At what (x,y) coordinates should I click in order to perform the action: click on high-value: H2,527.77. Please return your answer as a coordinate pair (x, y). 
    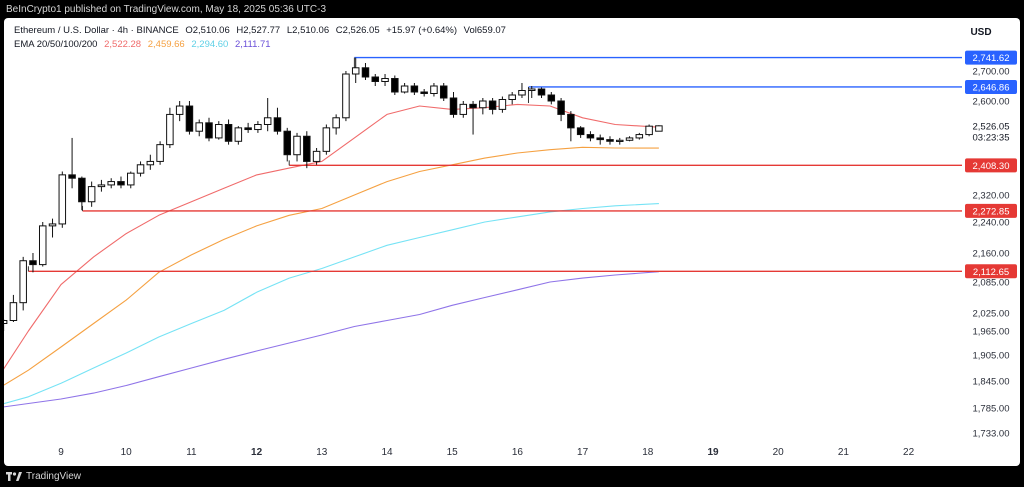
    Looking at the image, I should click on (258, 30).